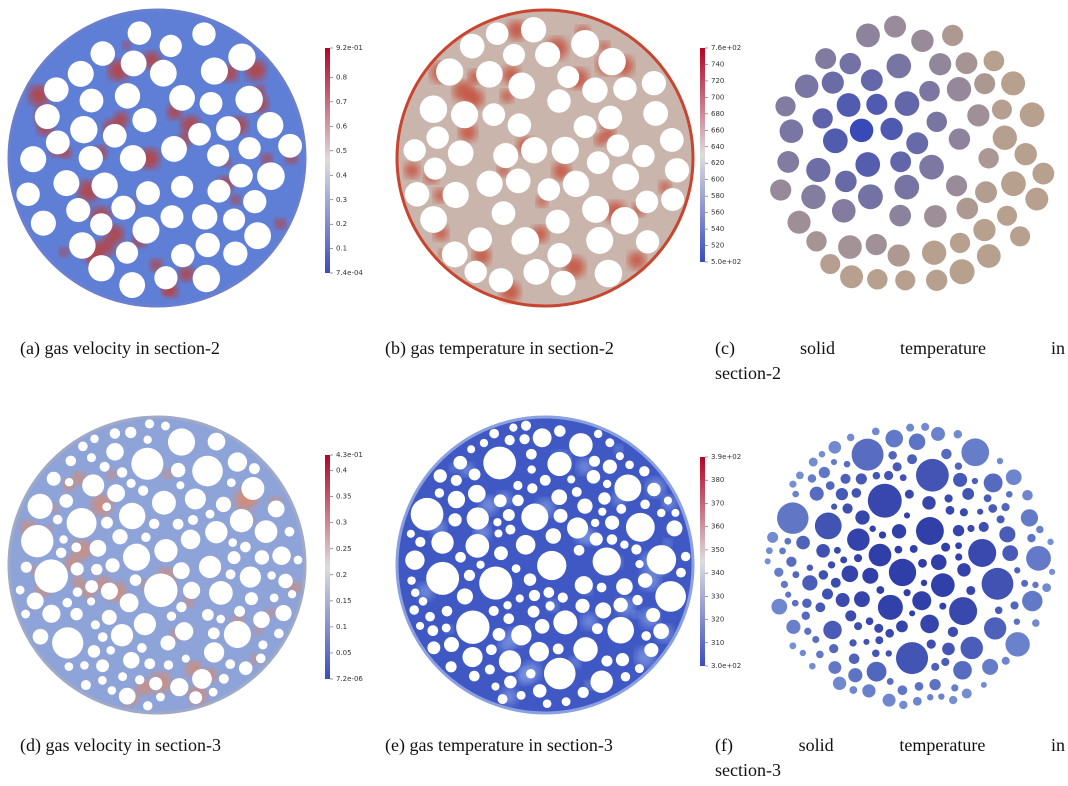 The width and height of the screenshot is (1068, 786). Describe the element at coordinates (545, 158) in the screenshot. I see `panel-image` at that location.